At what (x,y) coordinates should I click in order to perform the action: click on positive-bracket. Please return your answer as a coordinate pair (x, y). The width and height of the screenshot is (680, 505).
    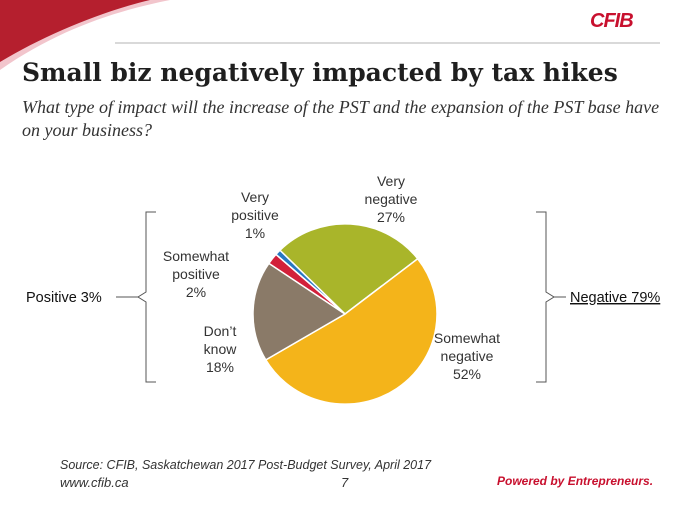
    Looking at the image, I should click on (146, 297).